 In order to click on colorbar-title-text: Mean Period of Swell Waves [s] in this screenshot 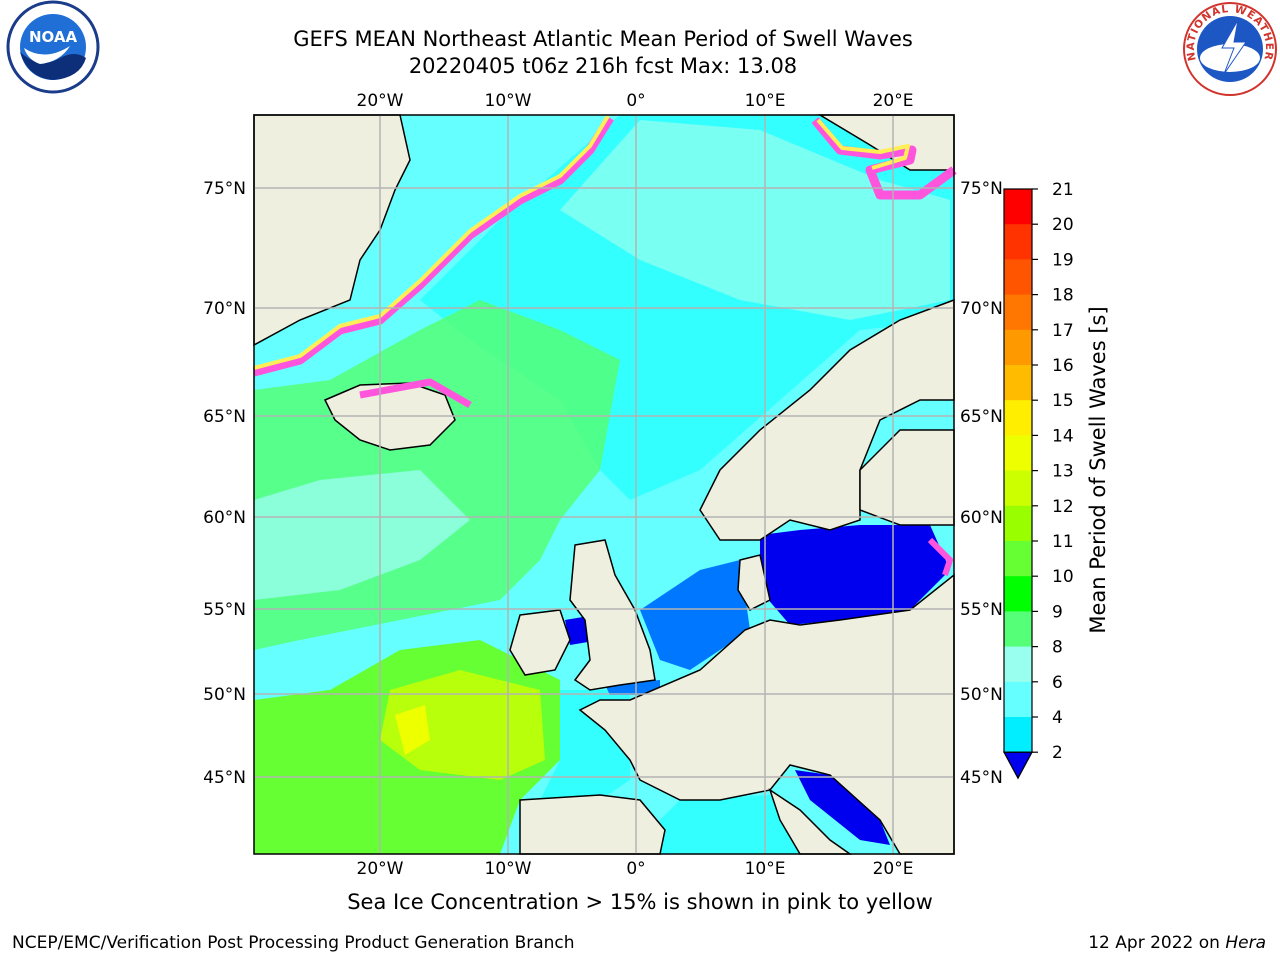, I will do `click(1098, 470)`.